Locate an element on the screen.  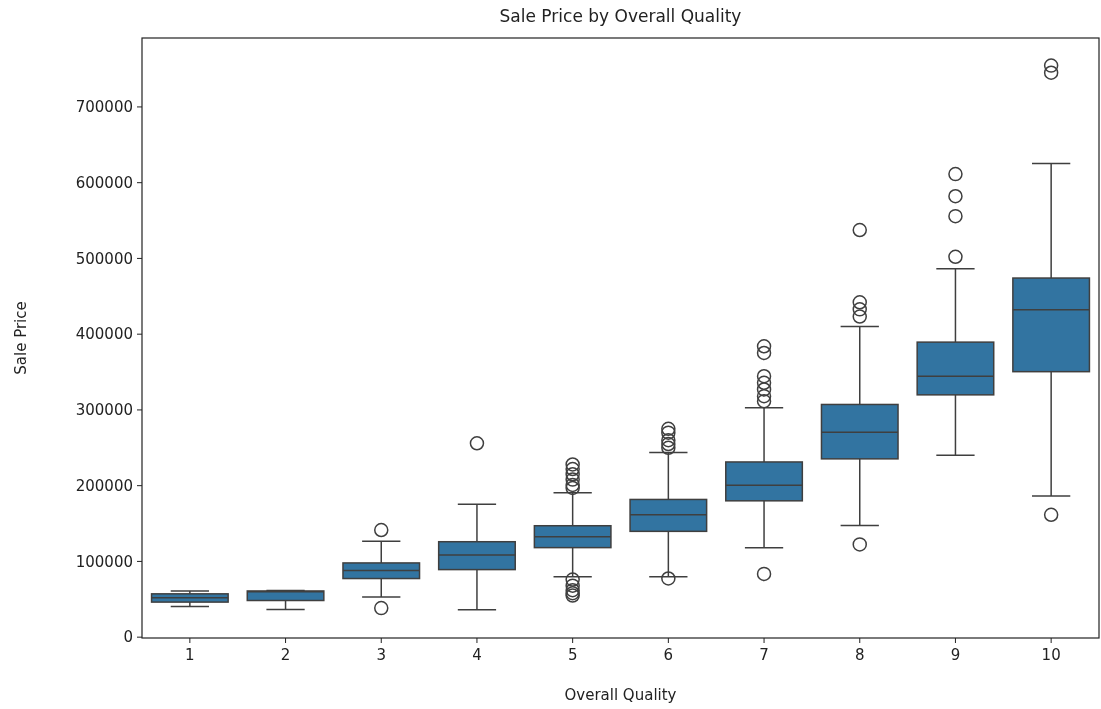
y-tick-label: 400000 is located at coordinates (104, 334).